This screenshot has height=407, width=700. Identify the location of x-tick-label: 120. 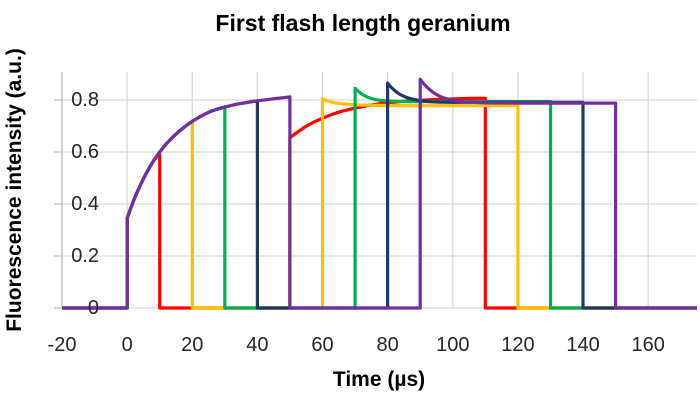
(518, 345).